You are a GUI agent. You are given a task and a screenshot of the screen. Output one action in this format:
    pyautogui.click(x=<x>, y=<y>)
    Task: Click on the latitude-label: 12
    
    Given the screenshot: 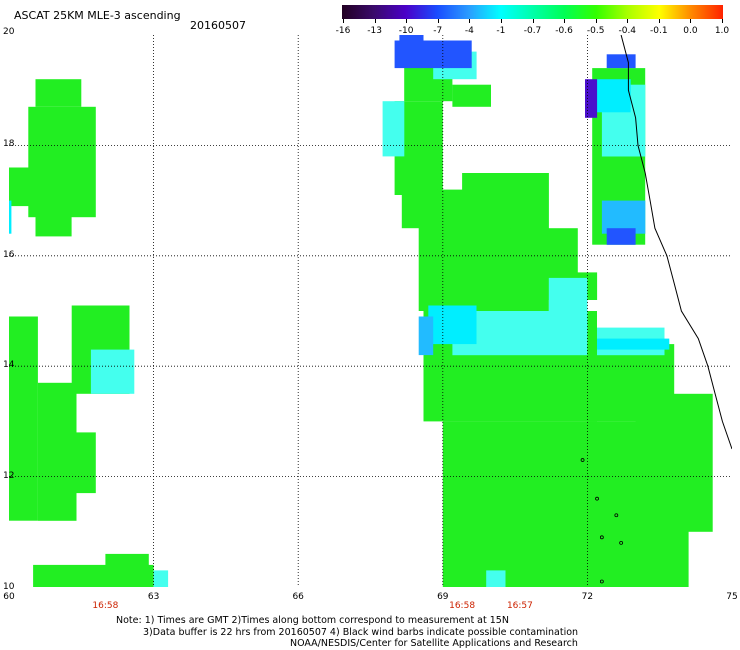 What is the action you would take?
    pyautogui.click(x=9, y=475)
    